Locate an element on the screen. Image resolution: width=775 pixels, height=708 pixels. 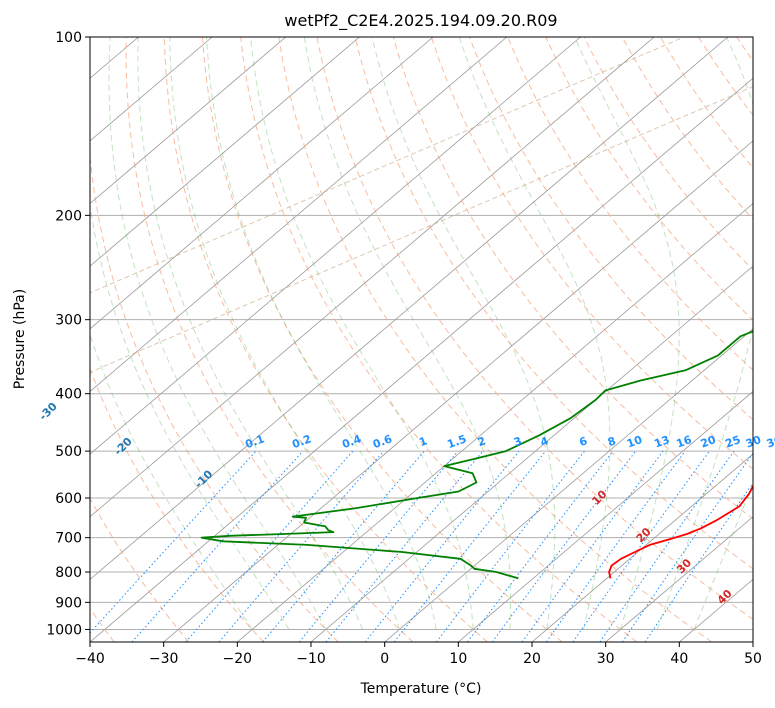
mixing-ratio-label: 13 is located at coordinates (661, 441).